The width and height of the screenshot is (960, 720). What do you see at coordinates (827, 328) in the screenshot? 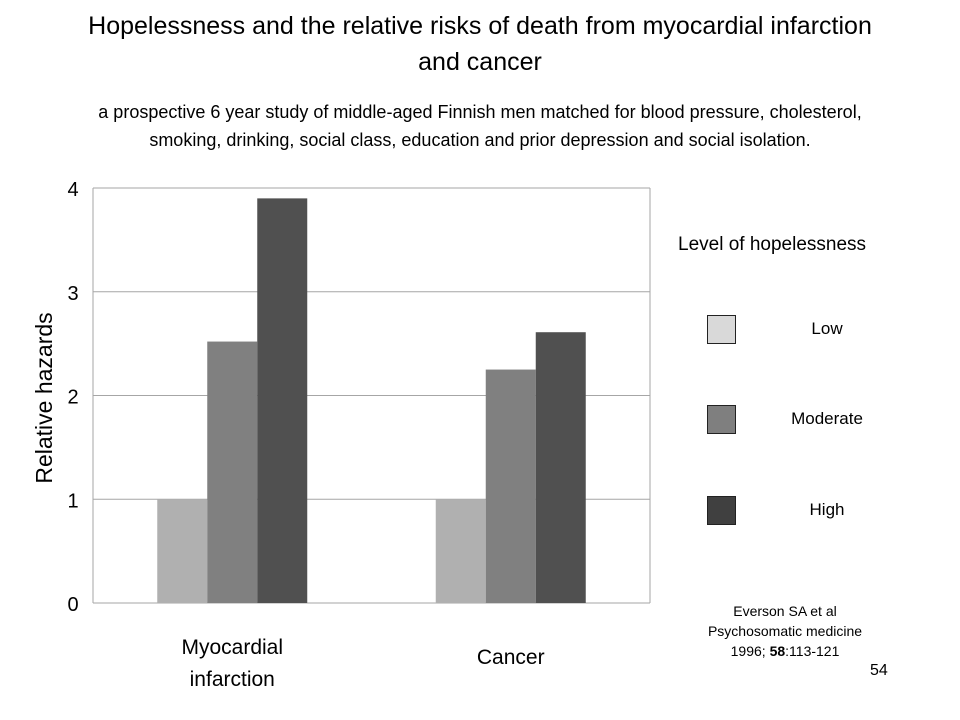
I see `legend-label-low: Low` at bounding box center [827, 328].